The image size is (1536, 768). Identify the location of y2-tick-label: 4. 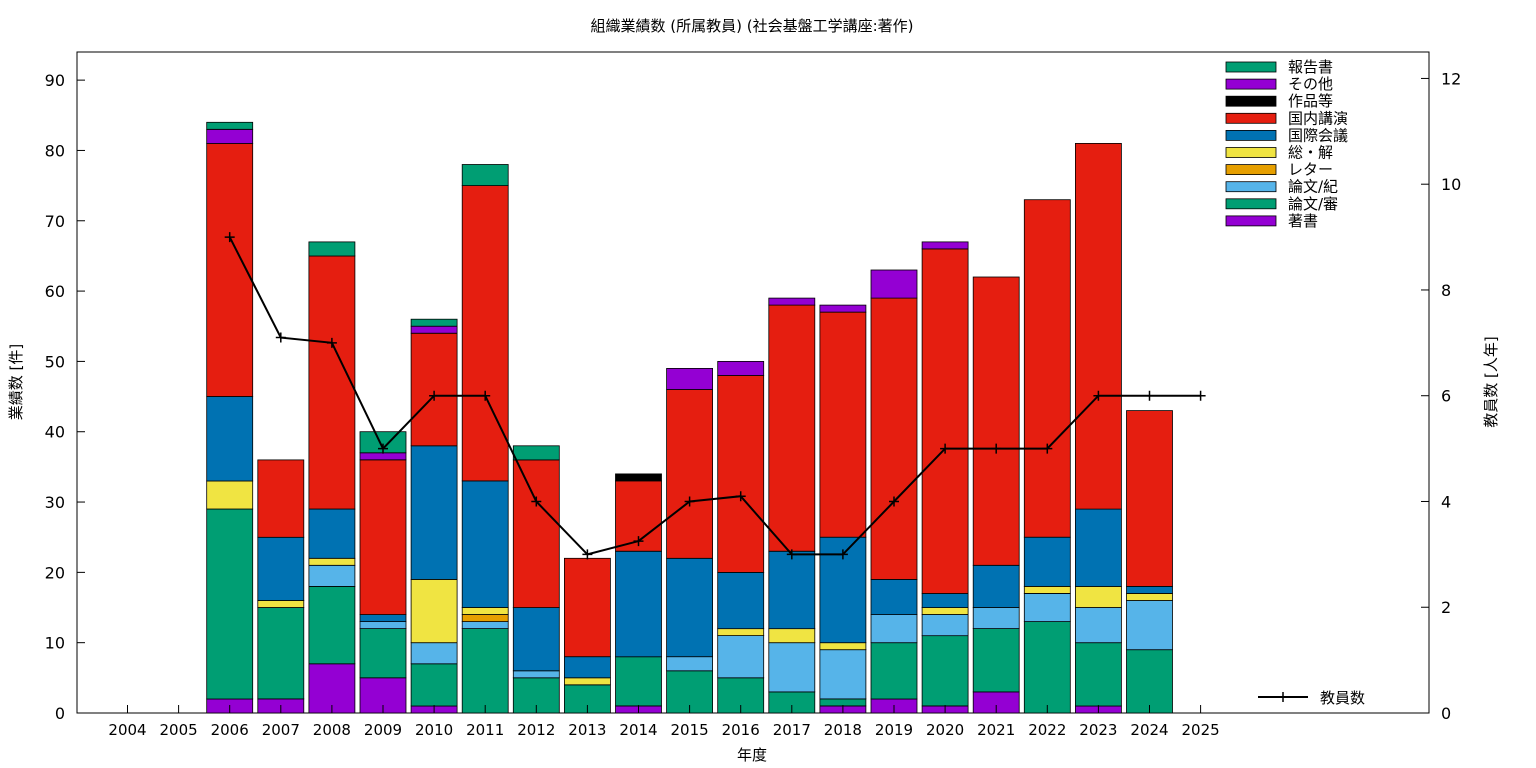
(1446, 501).